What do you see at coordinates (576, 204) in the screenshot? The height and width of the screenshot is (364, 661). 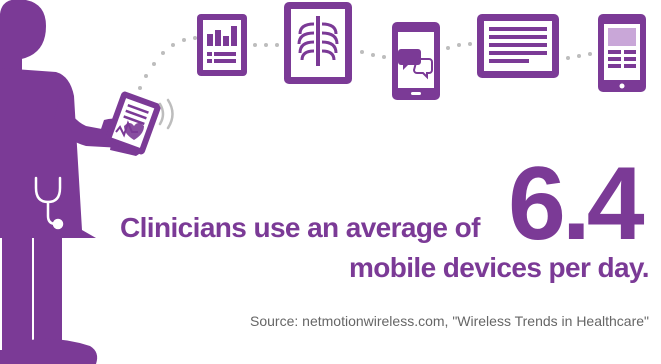 I see `average-devices-number: 6.4` at bounding box center [576, 204].